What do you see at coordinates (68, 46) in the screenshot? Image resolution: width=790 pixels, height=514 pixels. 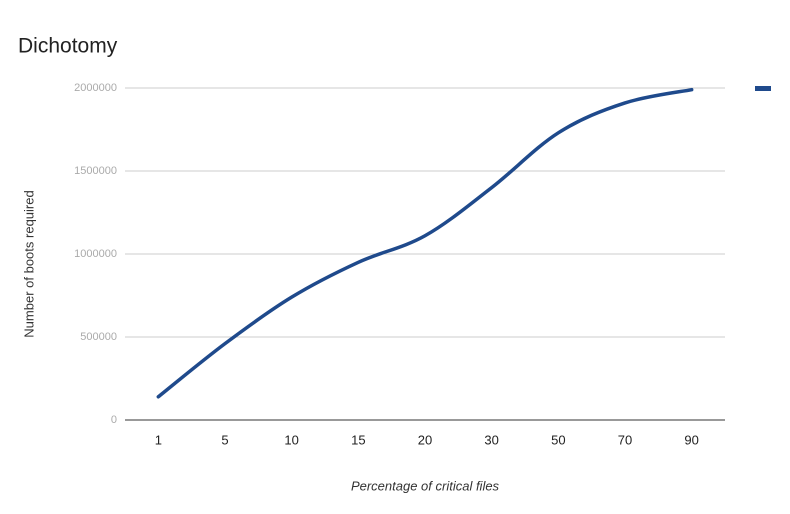 I see `chart-title: Dichotomy` at bounding box center [68, 46].